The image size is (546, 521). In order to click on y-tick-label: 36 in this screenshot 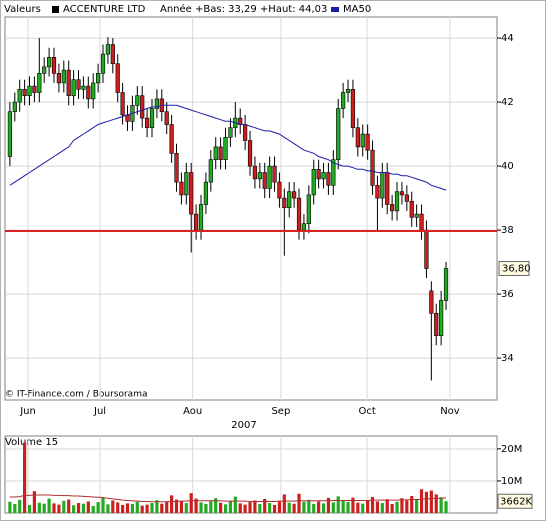, I will do `click(507, 294)`.